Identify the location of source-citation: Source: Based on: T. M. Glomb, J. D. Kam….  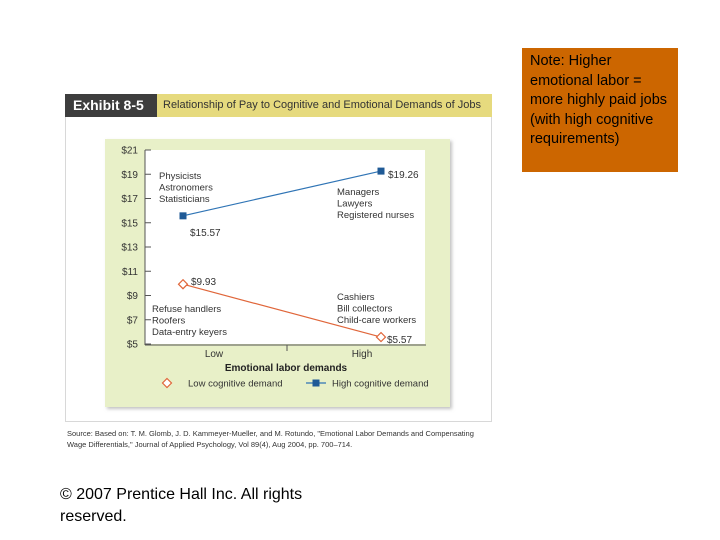
(270, 439).